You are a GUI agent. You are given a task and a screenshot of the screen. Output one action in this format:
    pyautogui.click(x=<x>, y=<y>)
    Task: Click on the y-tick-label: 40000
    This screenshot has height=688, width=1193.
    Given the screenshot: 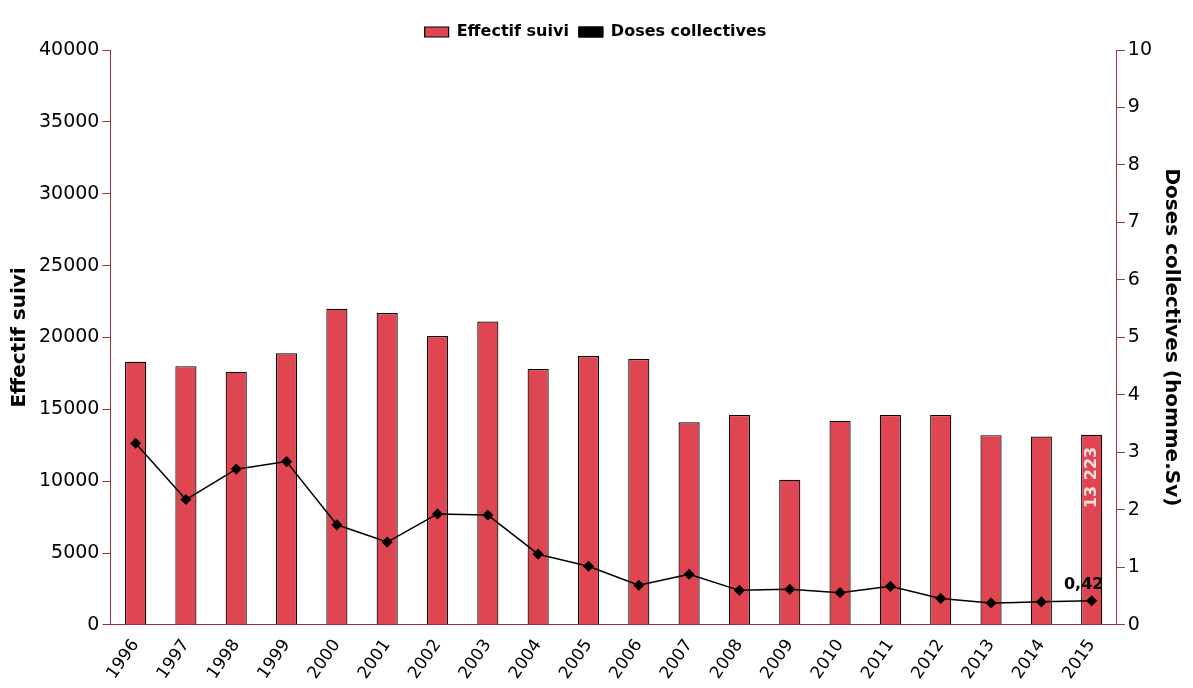 What is the action you would take?
    pyautogui.click(x=69, y=47)
    